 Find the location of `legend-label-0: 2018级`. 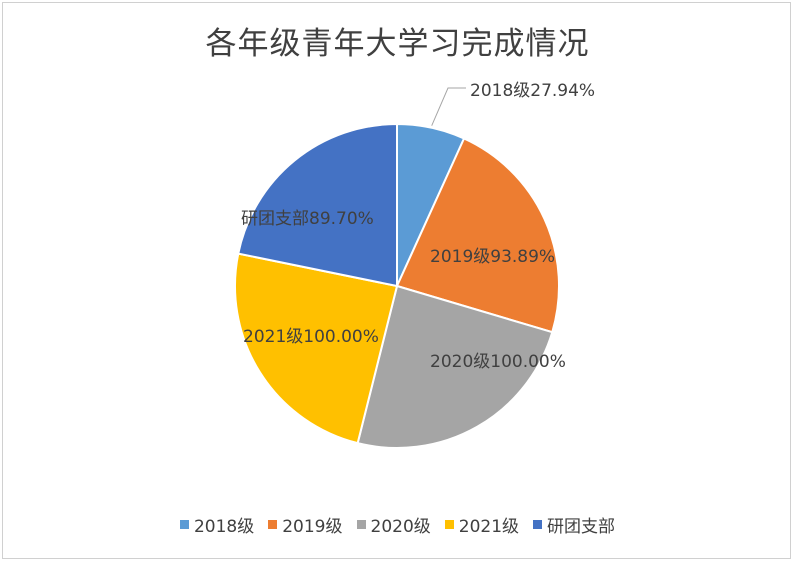

legend-label-0: 2018级 is located at coordinates (224, 527).